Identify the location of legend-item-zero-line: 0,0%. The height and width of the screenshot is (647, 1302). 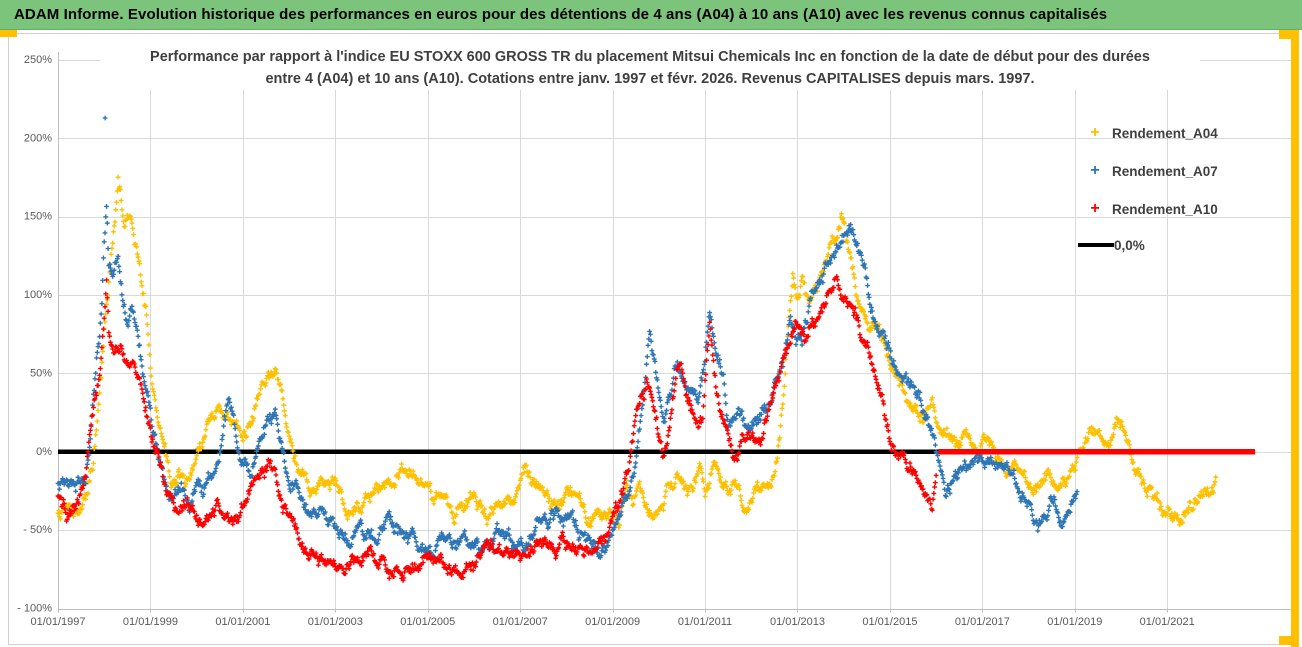
(1187, 245).